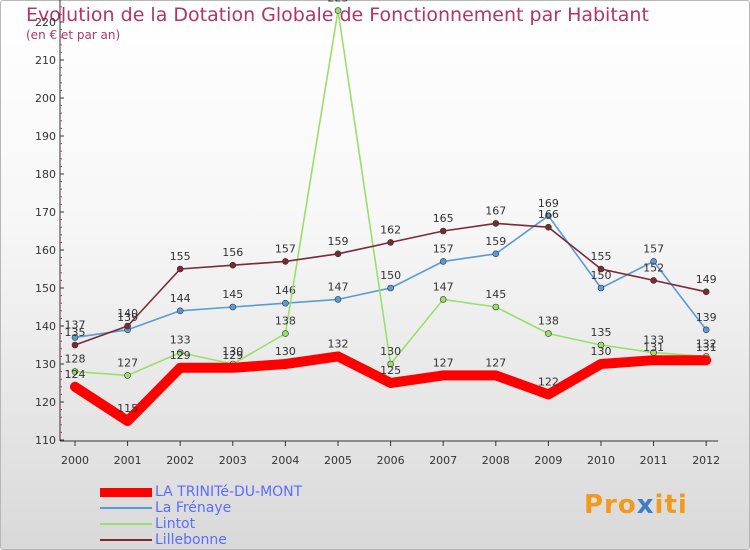 This screenshot has height=550, width=750. I want to click on legend-swatch-frenaye, so click(126, 508).